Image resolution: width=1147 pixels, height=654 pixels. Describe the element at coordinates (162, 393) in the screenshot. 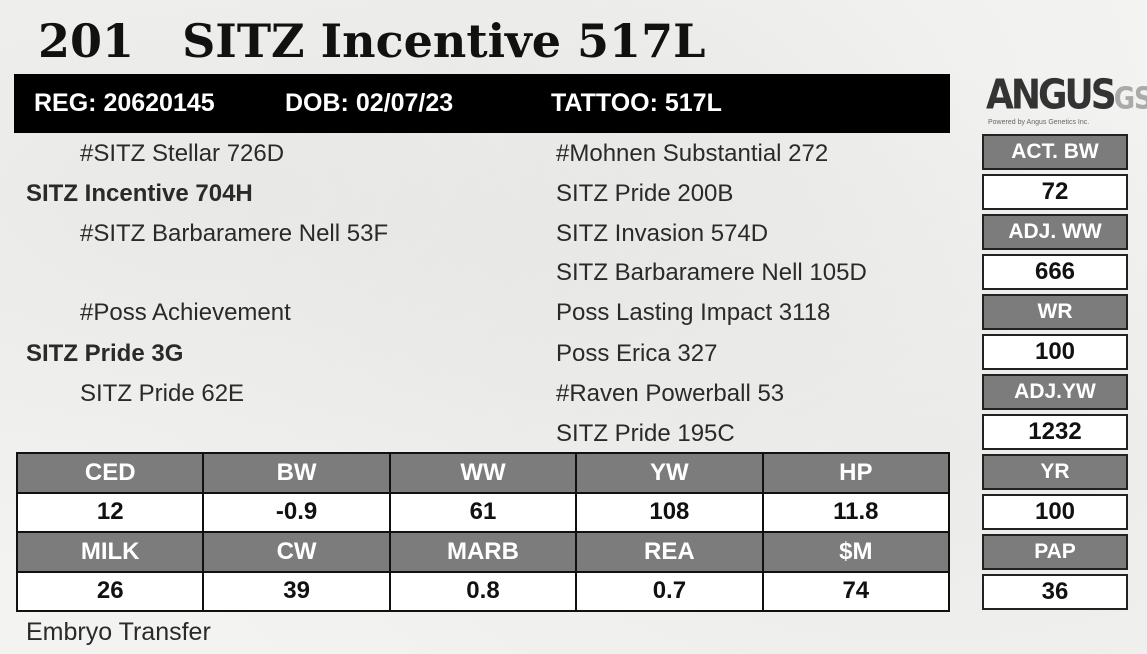

I see `dam-dam: SITZ Pride 62E` at that location.